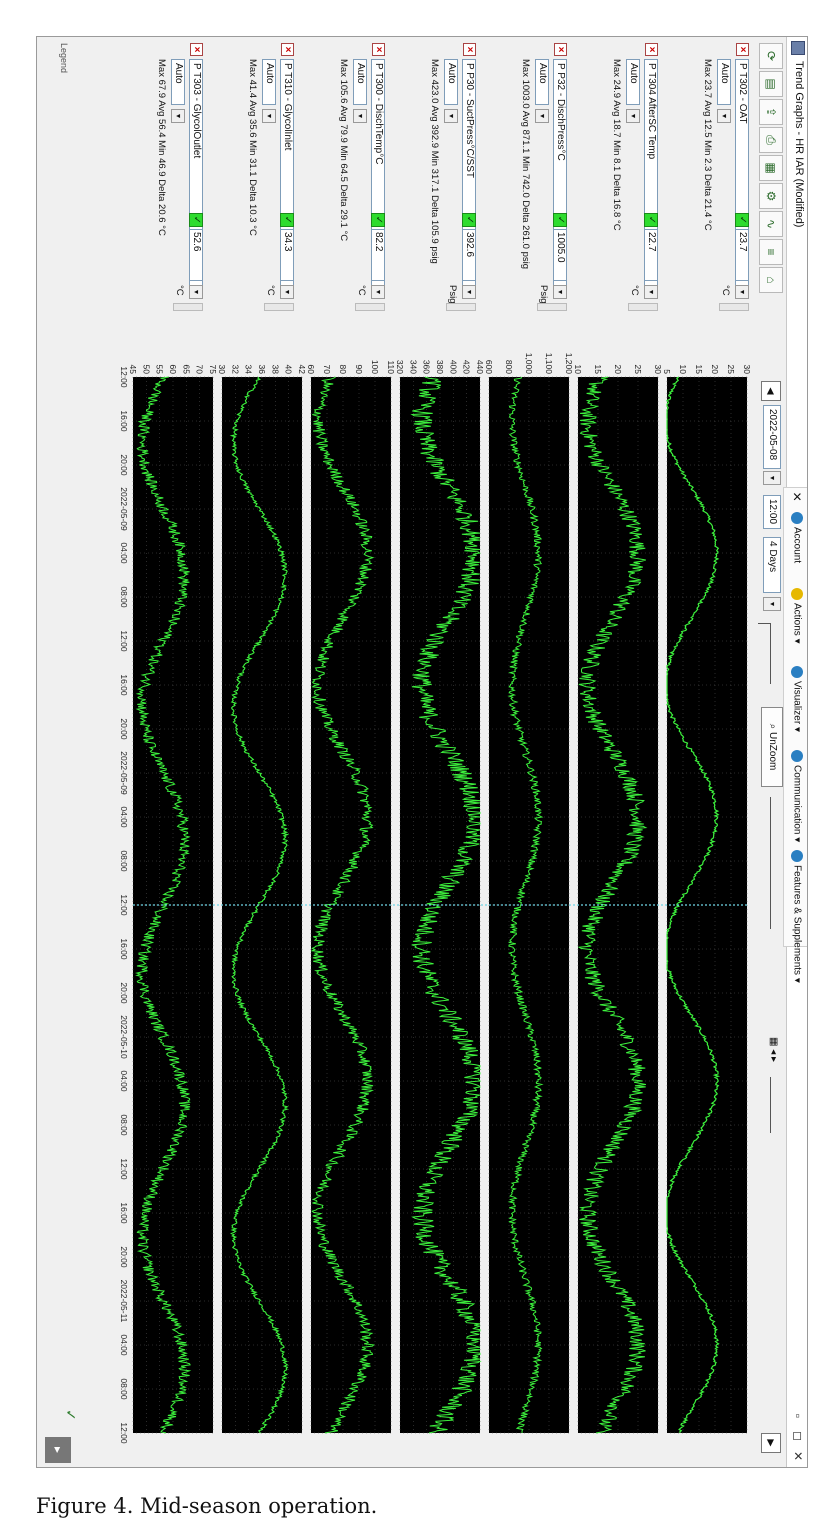 This screenshot has height=1534, width=820. What do you see at coordinates (207, 1506) in the screenshot?
I see `figure-caption: Figure 4. Mid-season operation.` at bounding box center [207, 1506].